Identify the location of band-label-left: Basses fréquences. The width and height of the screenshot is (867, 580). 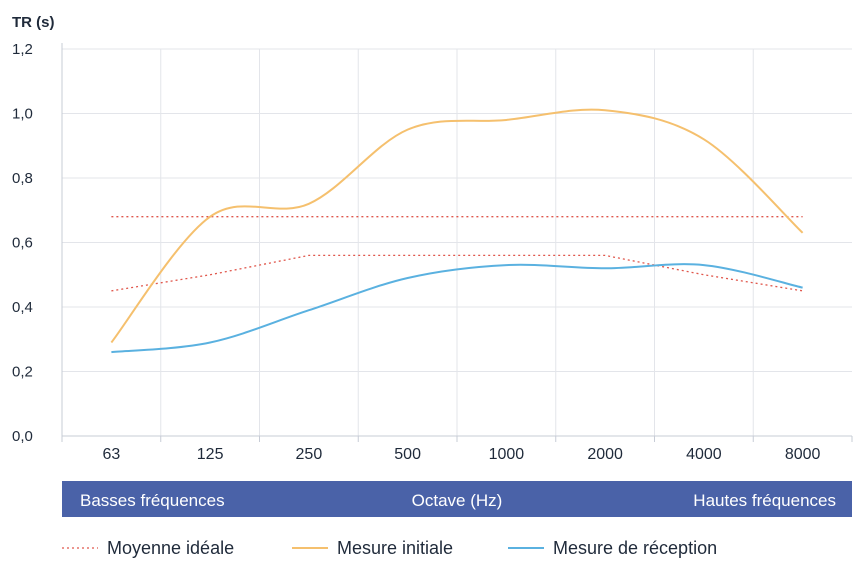
(152, 500).